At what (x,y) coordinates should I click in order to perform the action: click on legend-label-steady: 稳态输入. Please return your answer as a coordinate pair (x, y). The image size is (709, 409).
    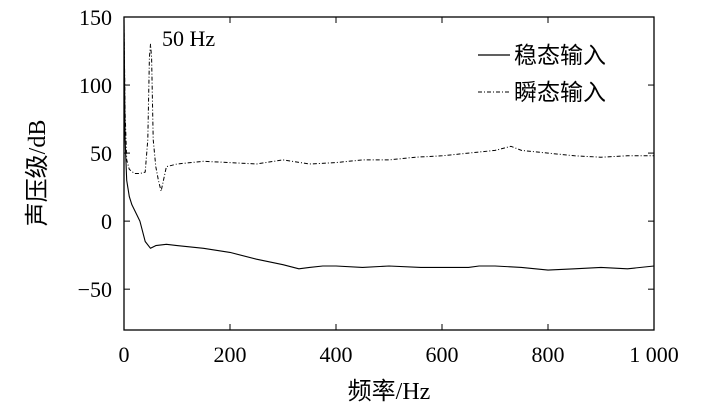
    Looking at the image, I should click on (560, 55).